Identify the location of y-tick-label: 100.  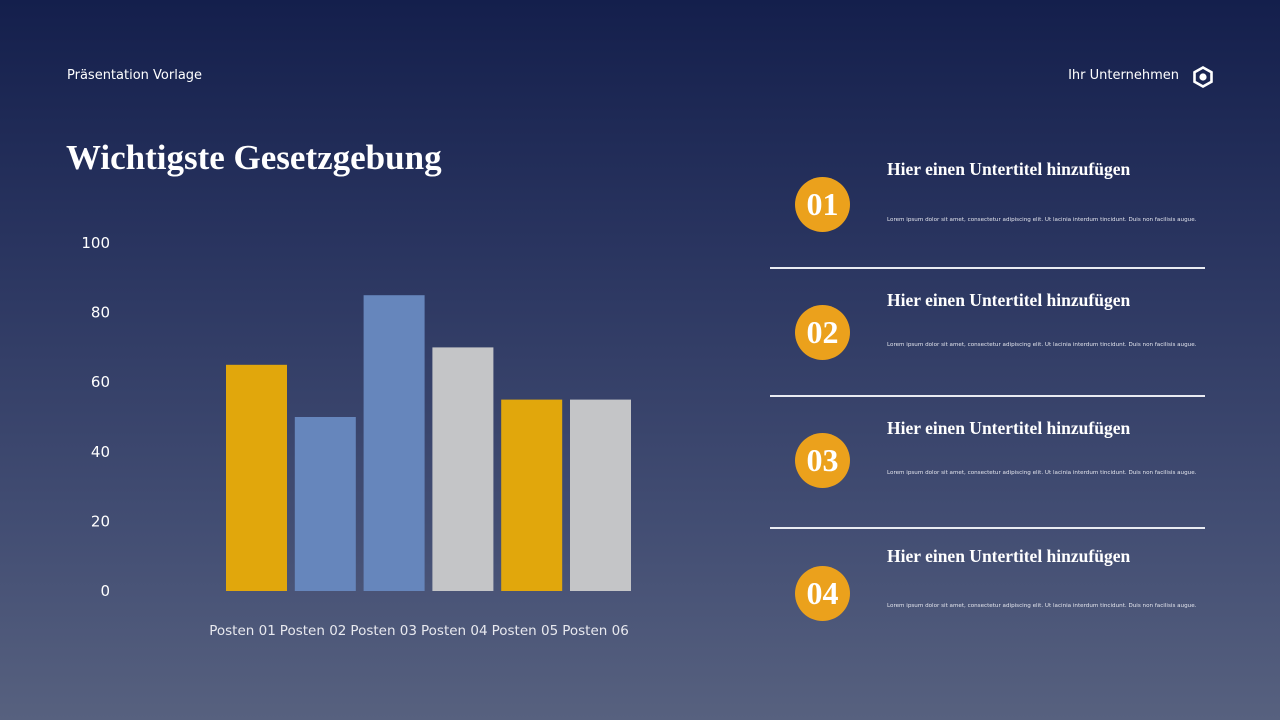
(95, 243).